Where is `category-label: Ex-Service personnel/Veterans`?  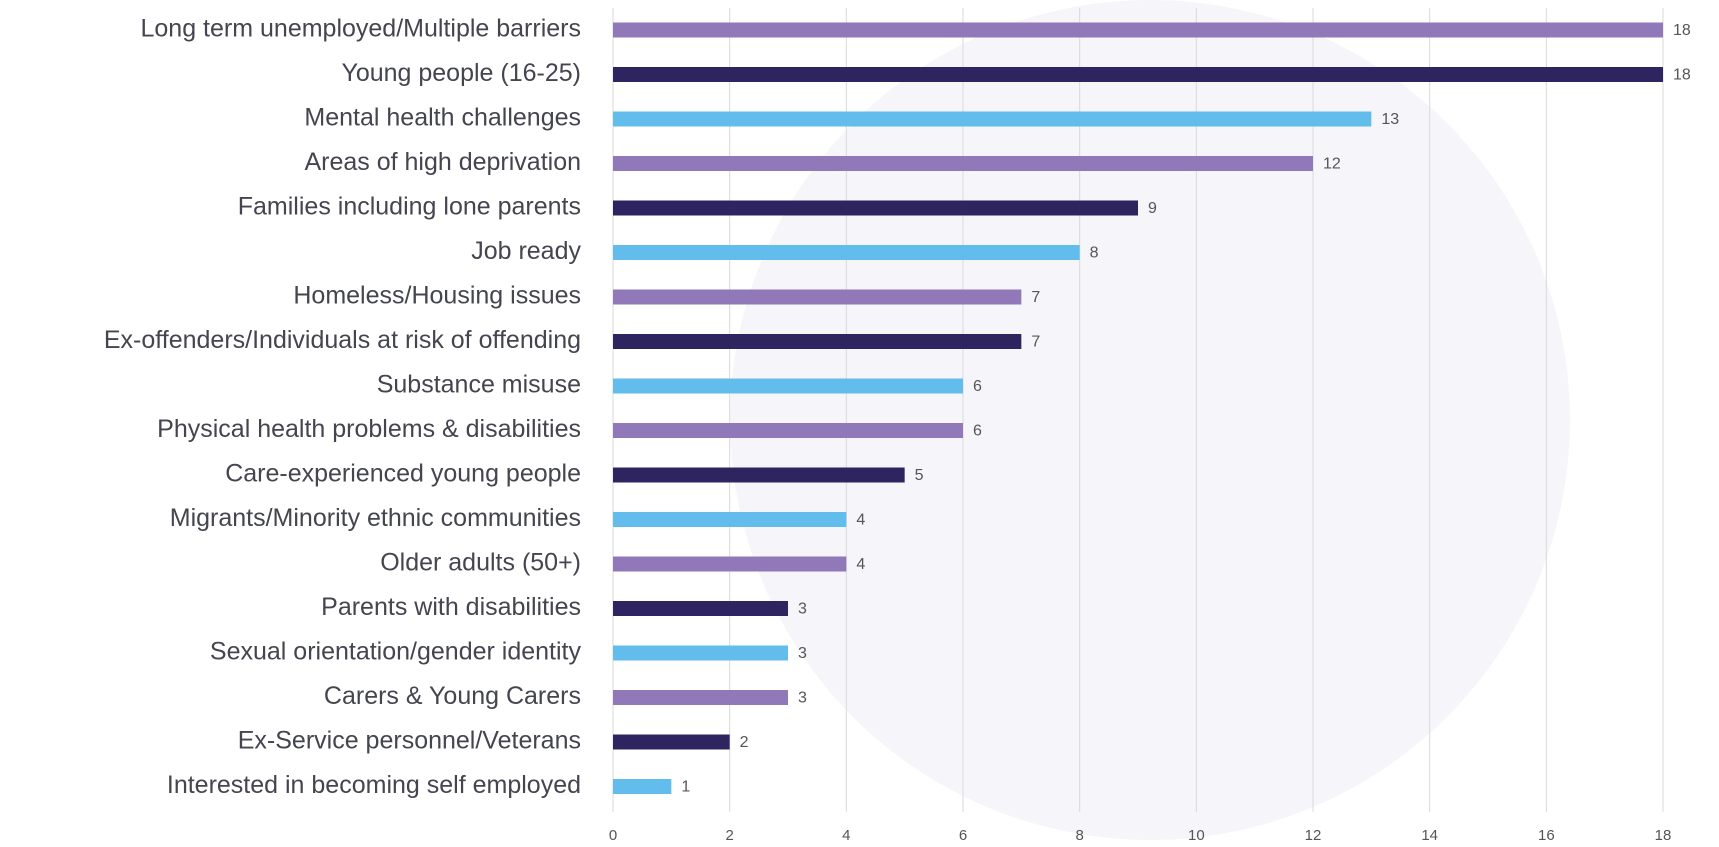
category-label: Ex-Service personnel/Veterans is located at coordinates (409, 741).